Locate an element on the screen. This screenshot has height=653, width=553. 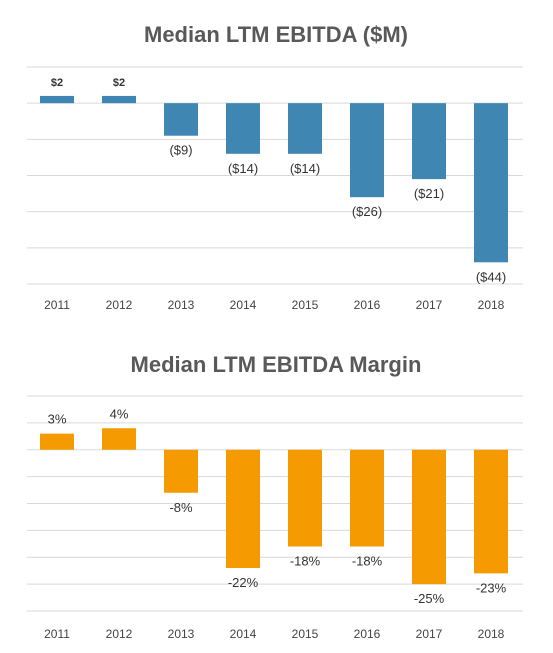
data-label: ($21) is located at coordinates (429, 193).